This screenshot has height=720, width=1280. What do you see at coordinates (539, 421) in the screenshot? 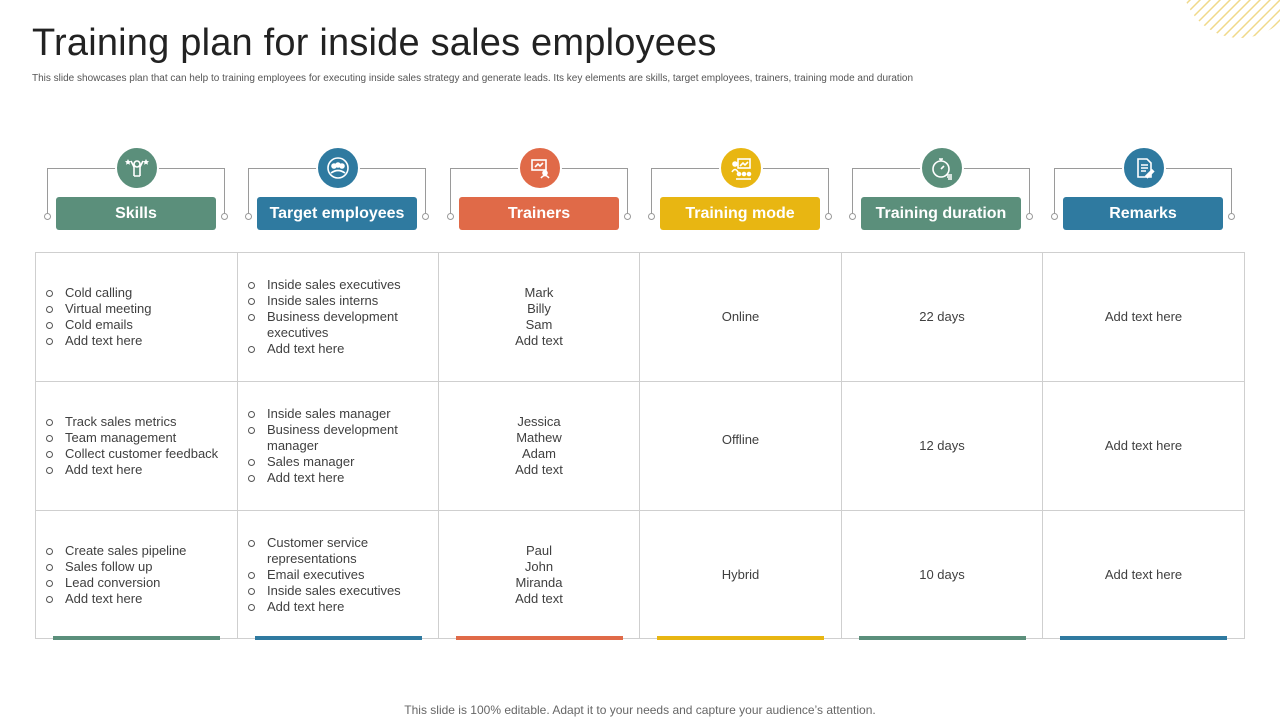
I see `trainer-name: Jessica` at bounding box center [539, 421].